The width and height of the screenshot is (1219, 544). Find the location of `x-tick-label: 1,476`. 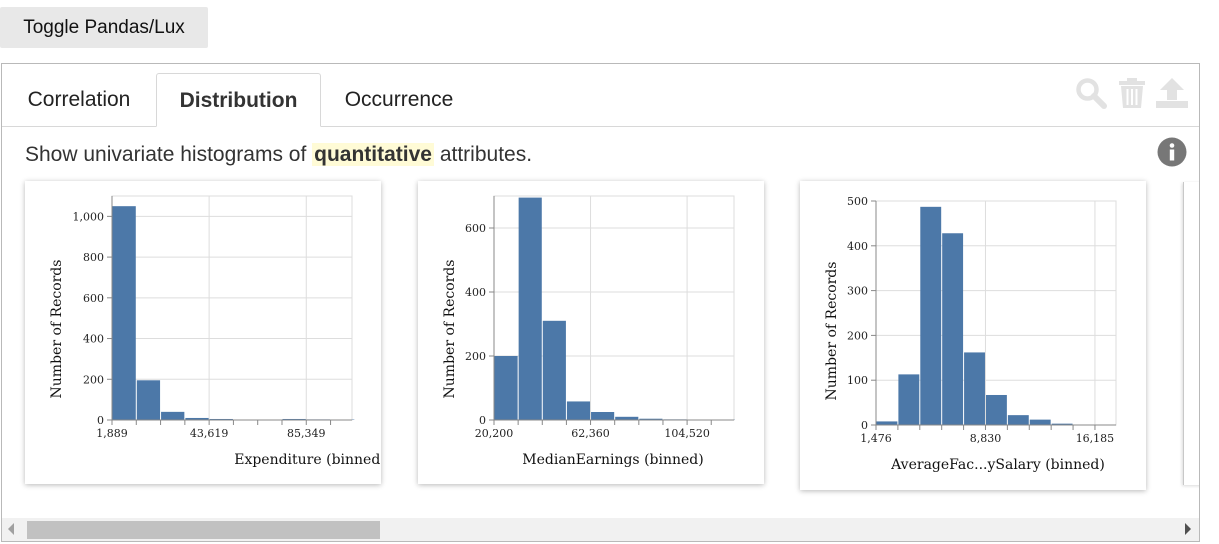

x-tick-label: 1,476 is located at coordinates (876, 438).